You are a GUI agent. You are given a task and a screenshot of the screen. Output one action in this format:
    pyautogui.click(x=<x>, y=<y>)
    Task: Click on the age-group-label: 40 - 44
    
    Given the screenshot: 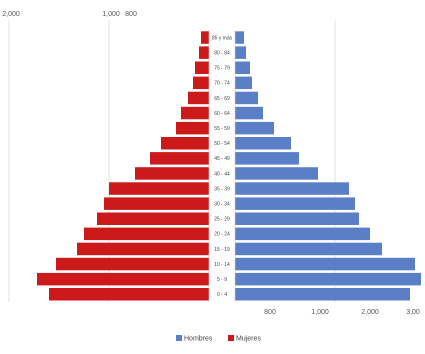 What is the action you would take?
    pyautogui.click(x=222, y=174)
    